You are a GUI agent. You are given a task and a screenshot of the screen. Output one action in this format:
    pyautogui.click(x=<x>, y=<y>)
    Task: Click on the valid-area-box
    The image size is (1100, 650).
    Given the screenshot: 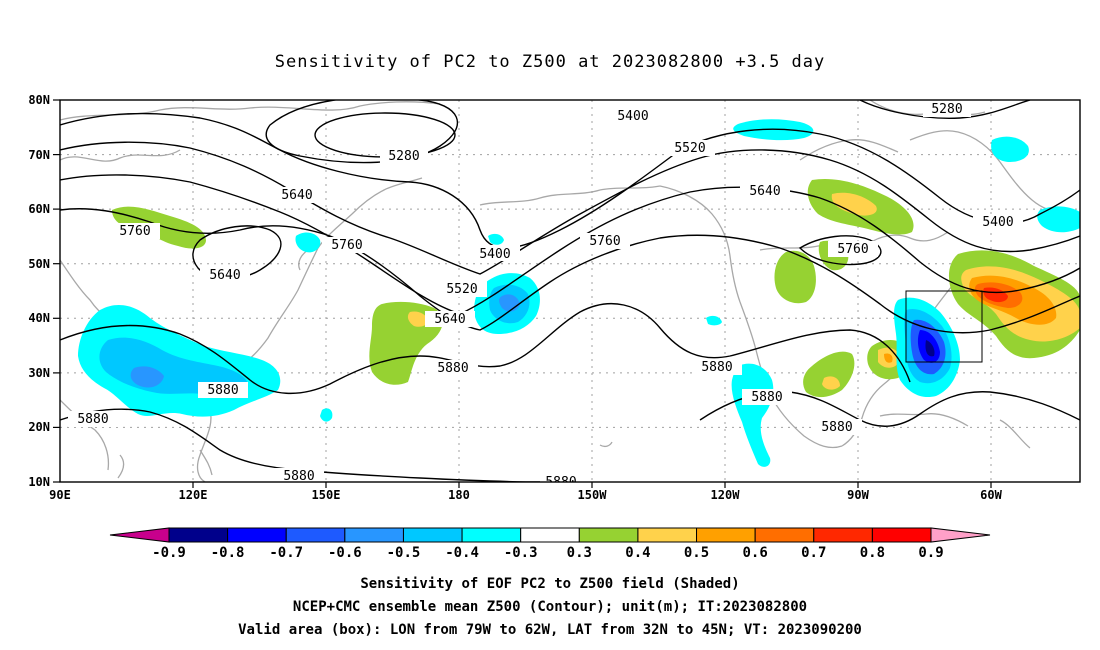 What is the action you would take?
    pyautogui.click(x=944, y=326)
    